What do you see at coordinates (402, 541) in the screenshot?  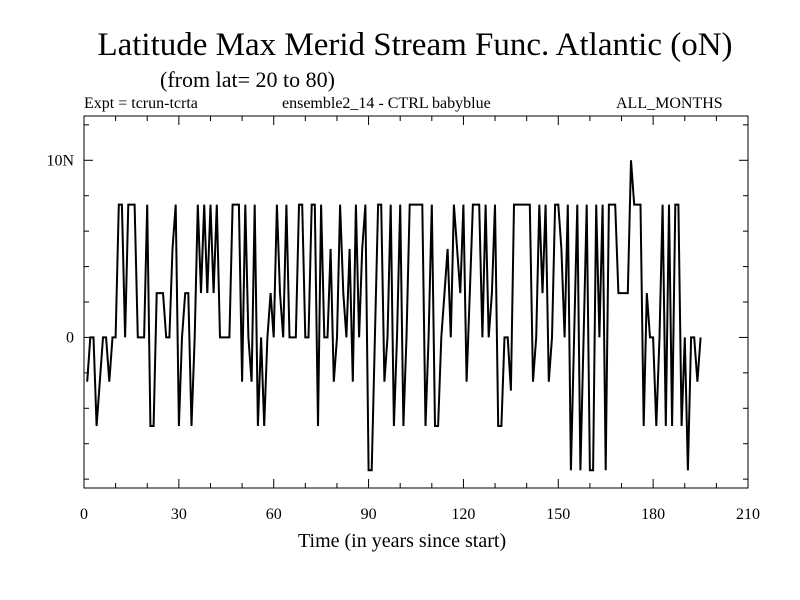 I see `x-axis-label: Time (in years since start)` at bounding box center [402, 541].